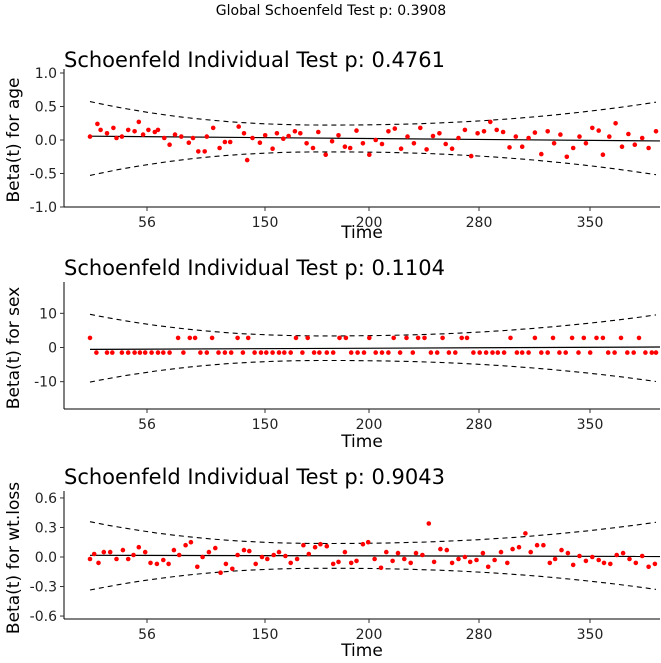 The height and width of the screenshot is (663, 661). What do you see at coordinates (43, 617) in the screenshot?
I see `wt-loss-y-tick-label: -0.6` at bounding box center [43, 617].